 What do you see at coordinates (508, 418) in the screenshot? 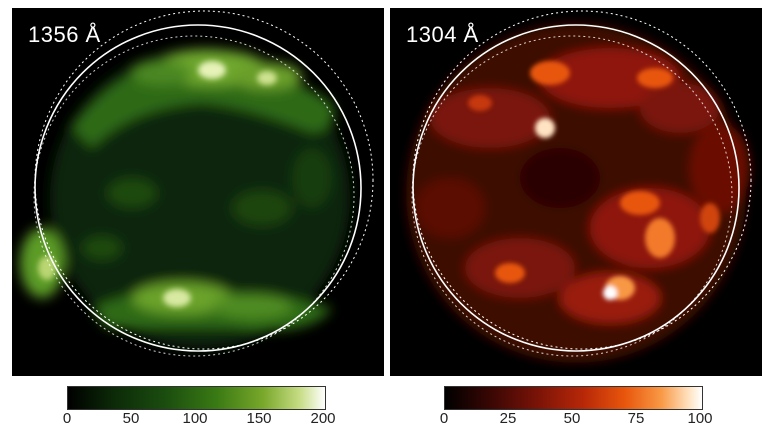
I see `colorbar-1304-tick: 25` at bounding box center [508, 418].